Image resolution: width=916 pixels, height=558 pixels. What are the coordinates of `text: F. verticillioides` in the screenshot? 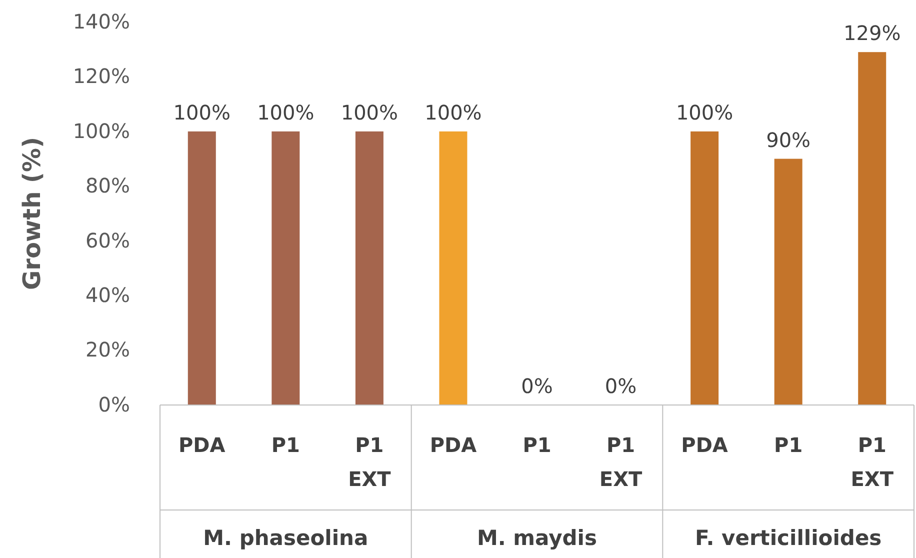 It's located at (788, 538).